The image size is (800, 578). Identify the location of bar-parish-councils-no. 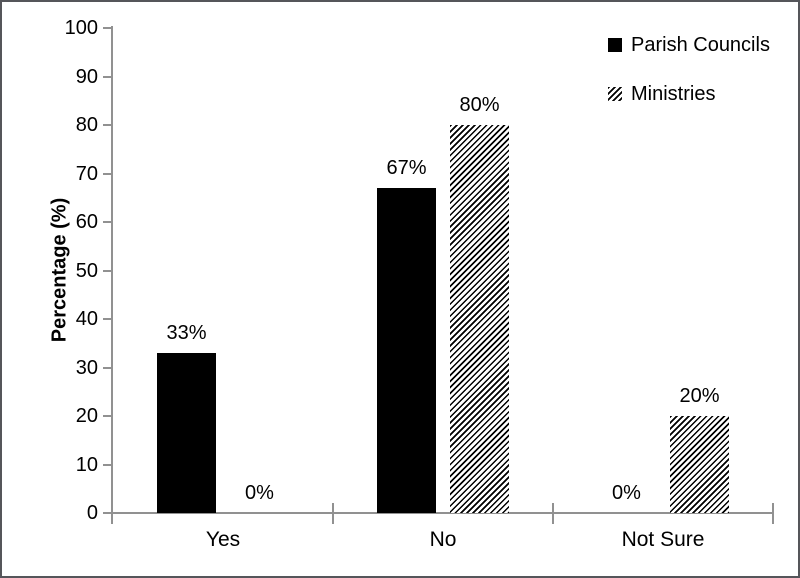
(406, 350).